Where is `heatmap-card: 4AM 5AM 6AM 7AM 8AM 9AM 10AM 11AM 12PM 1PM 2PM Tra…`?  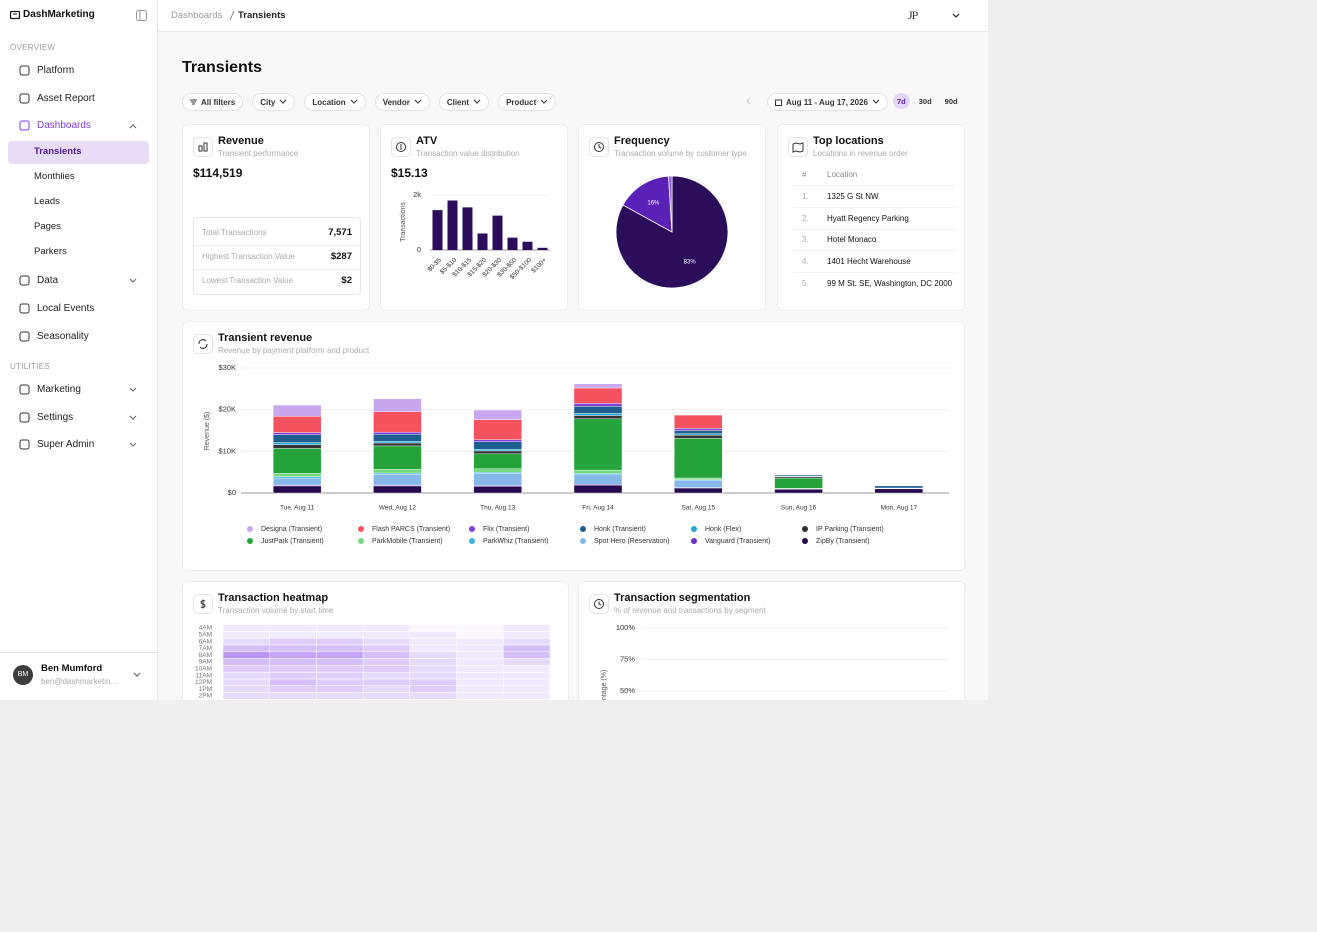 heatmap-card: 4AM 5AM 6AM 7AM 8AM 9AM 10AM 11AM 12PM 1PM 2PM Tra… is located at coordinates (375, 640).